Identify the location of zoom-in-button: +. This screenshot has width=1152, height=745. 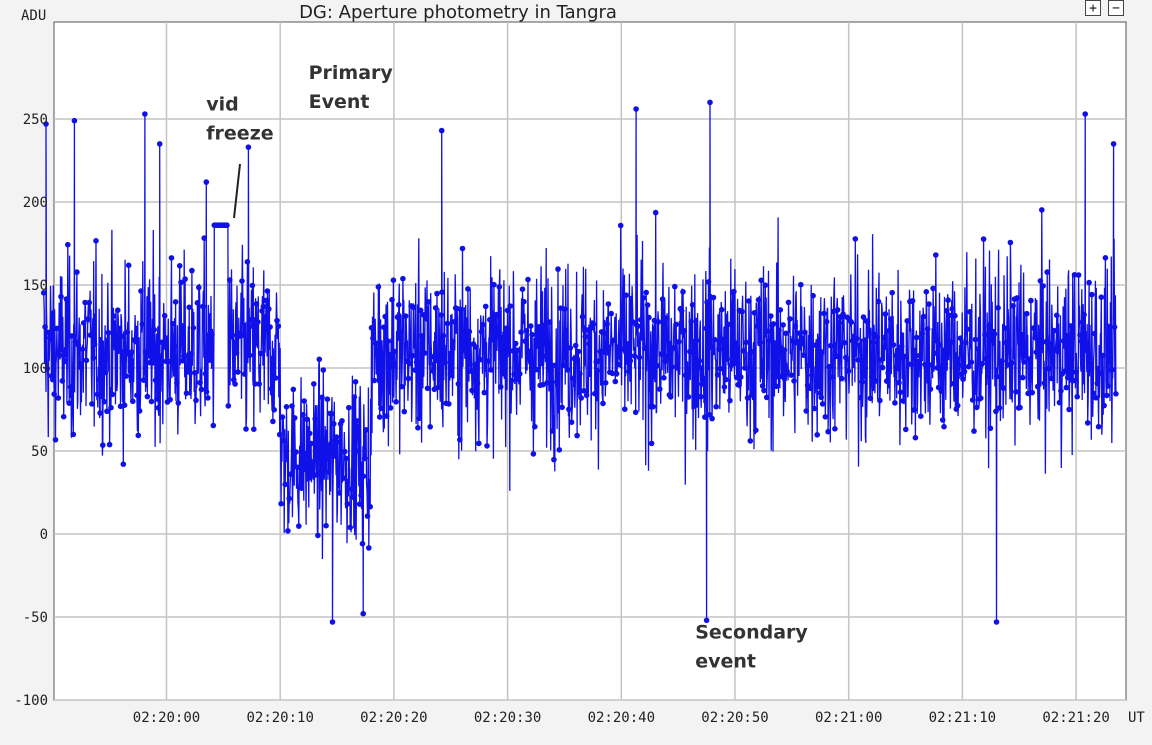
(1093, 8).